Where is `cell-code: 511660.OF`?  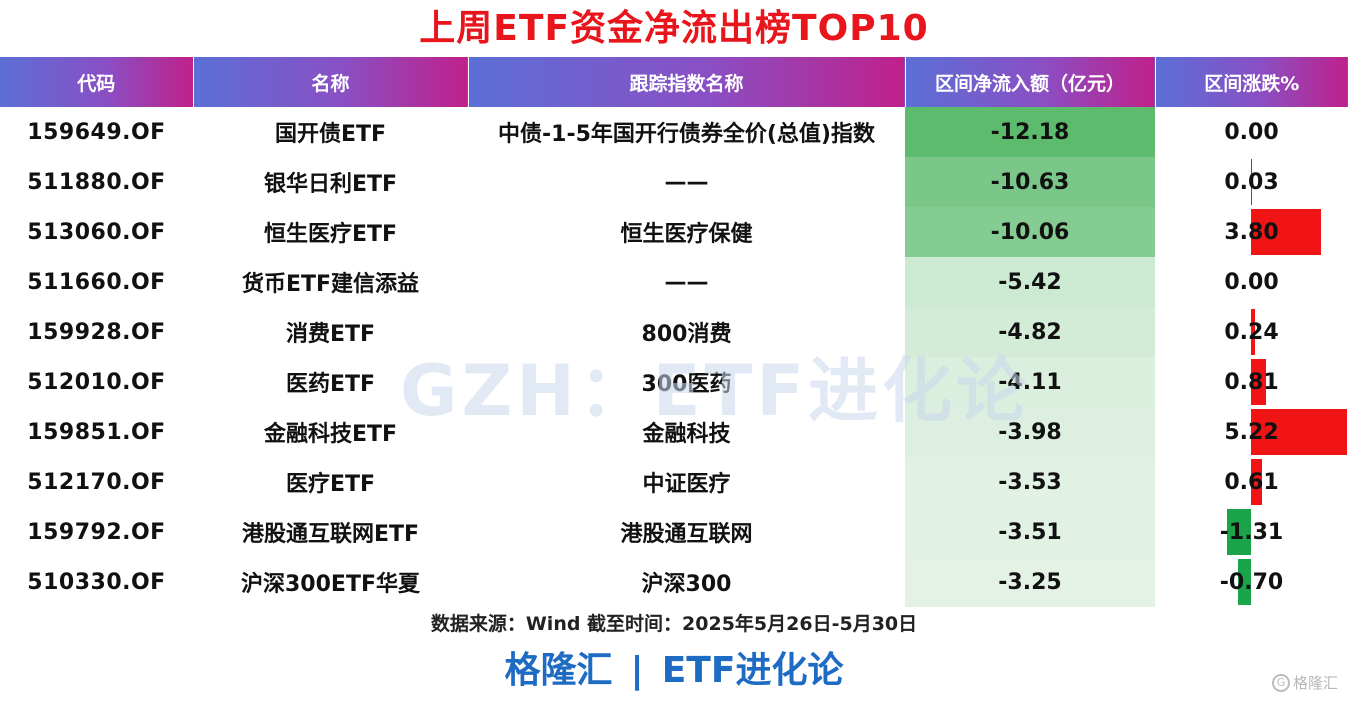 cell-code: 511660.OF is located at coordinates (96, 282).